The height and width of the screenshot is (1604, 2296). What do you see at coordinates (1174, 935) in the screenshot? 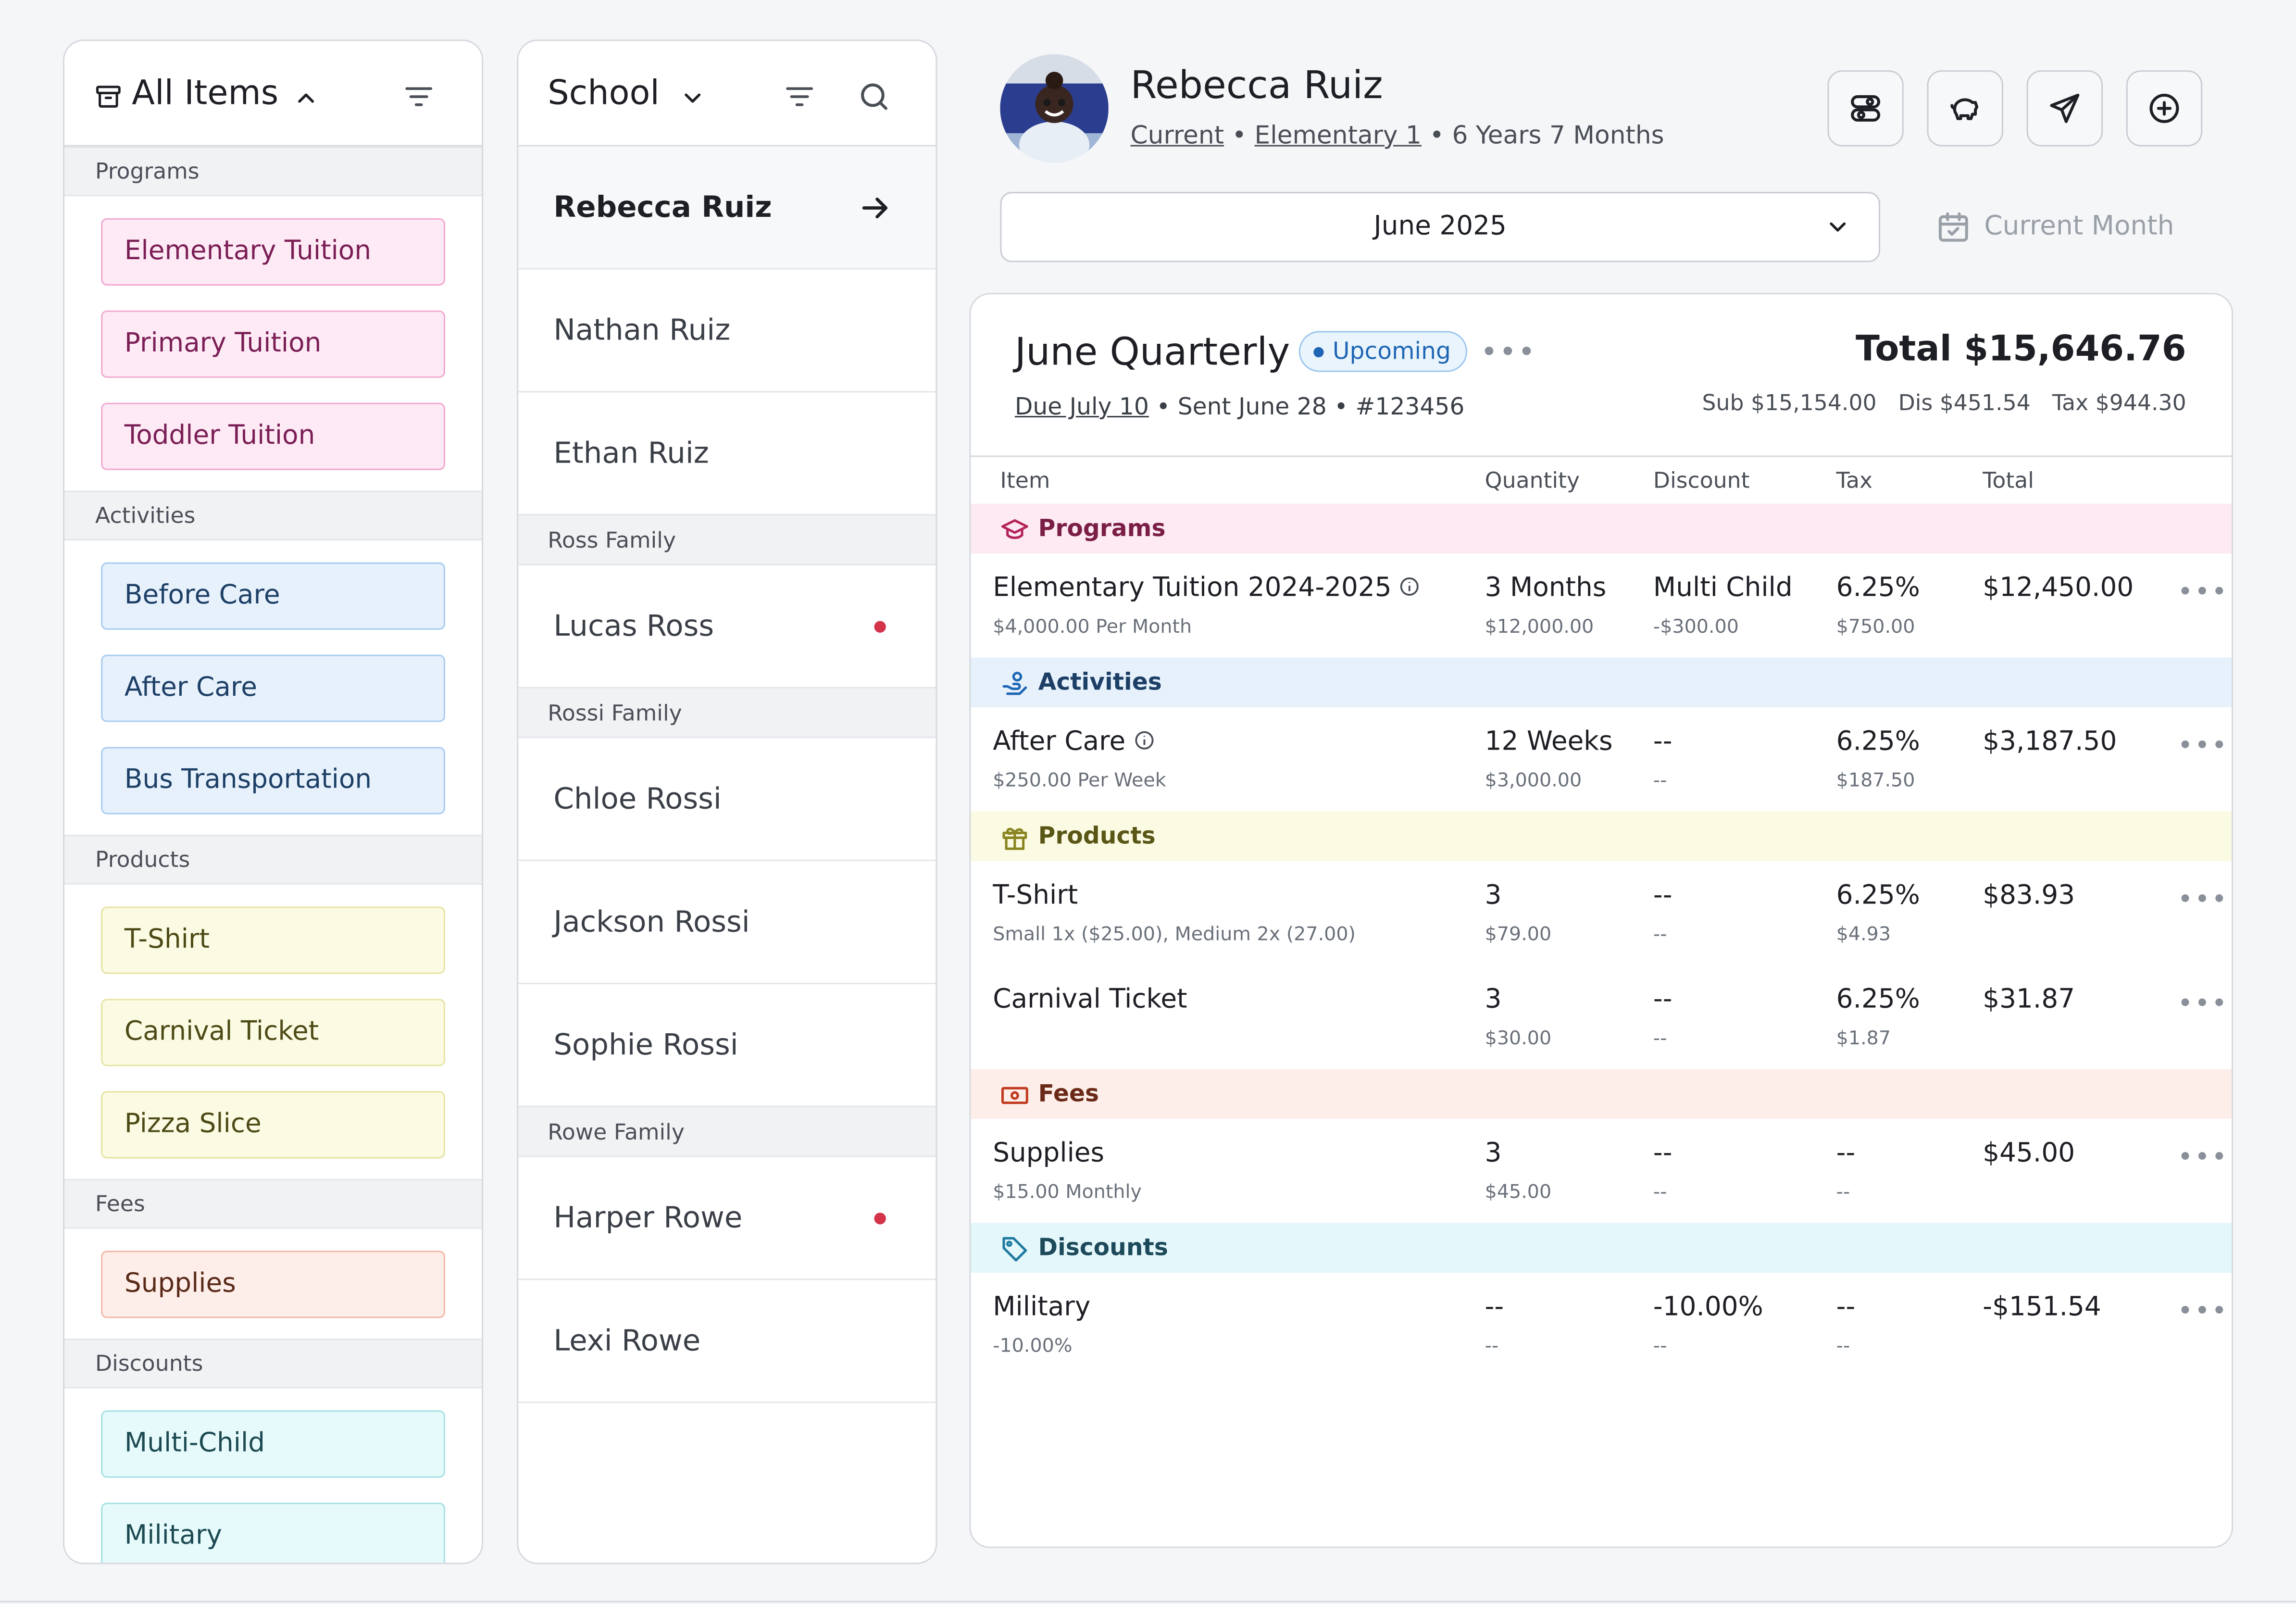
I see `line-item-rate: Small 1x ($25.00), Medium 2x (27.00)` at bounding box center [1174, 935].